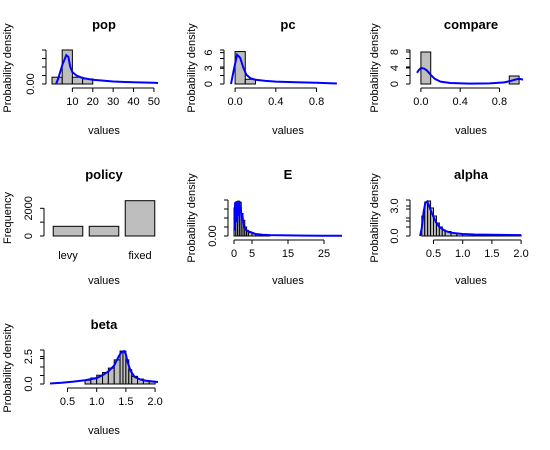 The height and width of the screenshot is (450, 550). I want to click on y-tick-label: 3.0, so click(395, 205).